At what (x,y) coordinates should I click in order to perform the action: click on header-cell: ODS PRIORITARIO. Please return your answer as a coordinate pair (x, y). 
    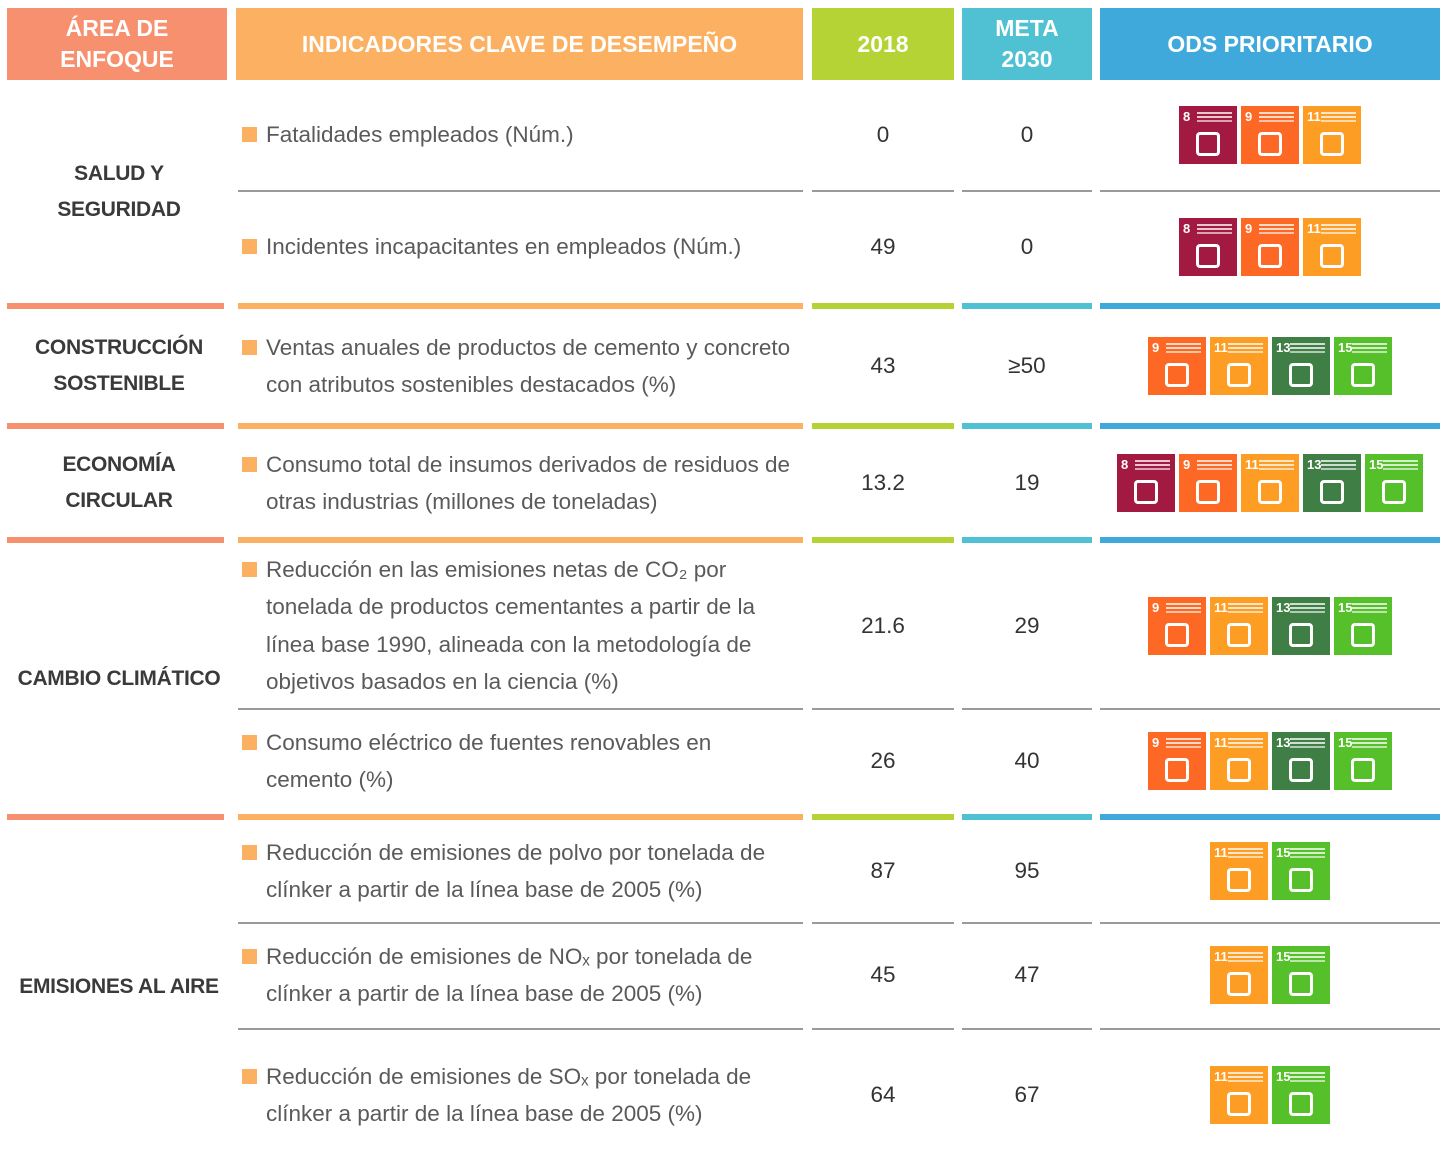
    Looking at the image, I should click on (1270, 44).